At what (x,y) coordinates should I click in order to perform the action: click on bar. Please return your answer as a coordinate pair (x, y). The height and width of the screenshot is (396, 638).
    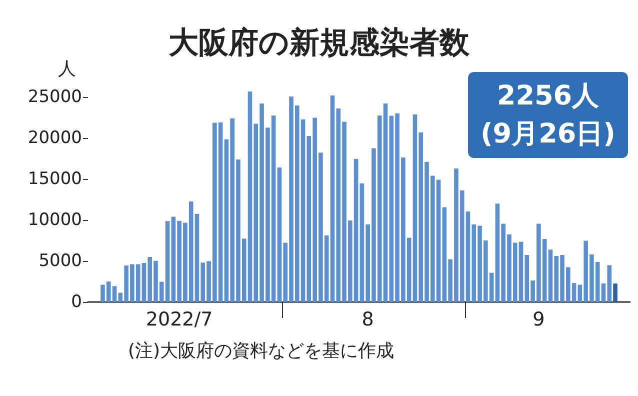
    Looking at the image, I should click on (615, 293).